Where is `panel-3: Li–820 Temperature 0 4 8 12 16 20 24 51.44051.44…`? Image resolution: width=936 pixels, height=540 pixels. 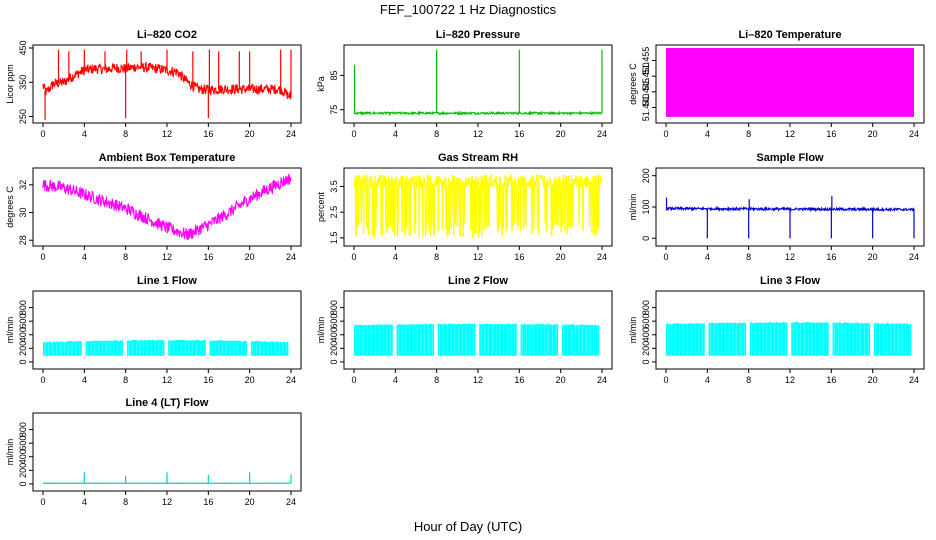
panel-3: Li–820 Temperature 0 4 8 12 16 20 24 51.44051.44… is located at coordinates (776, 84).